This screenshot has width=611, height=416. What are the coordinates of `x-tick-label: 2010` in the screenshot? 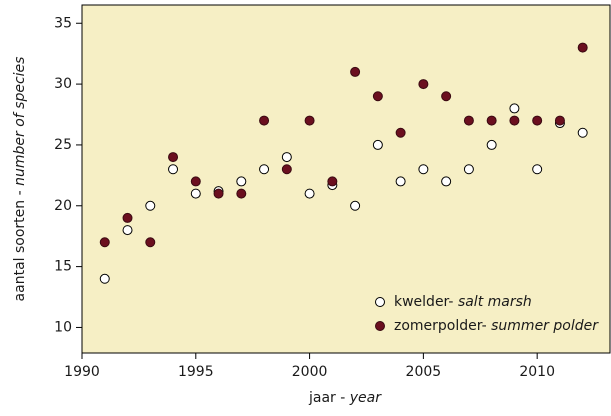 It's located at (537, 372).